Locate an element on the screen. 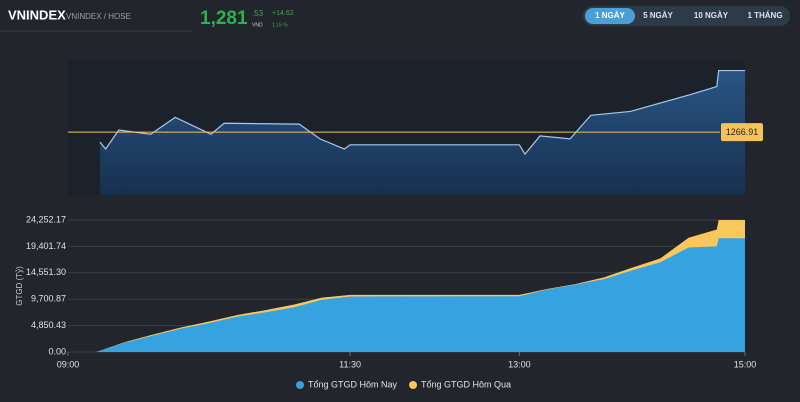  y-axis-label: GTGD (Tỷ) is located at coordinates (19, 286).